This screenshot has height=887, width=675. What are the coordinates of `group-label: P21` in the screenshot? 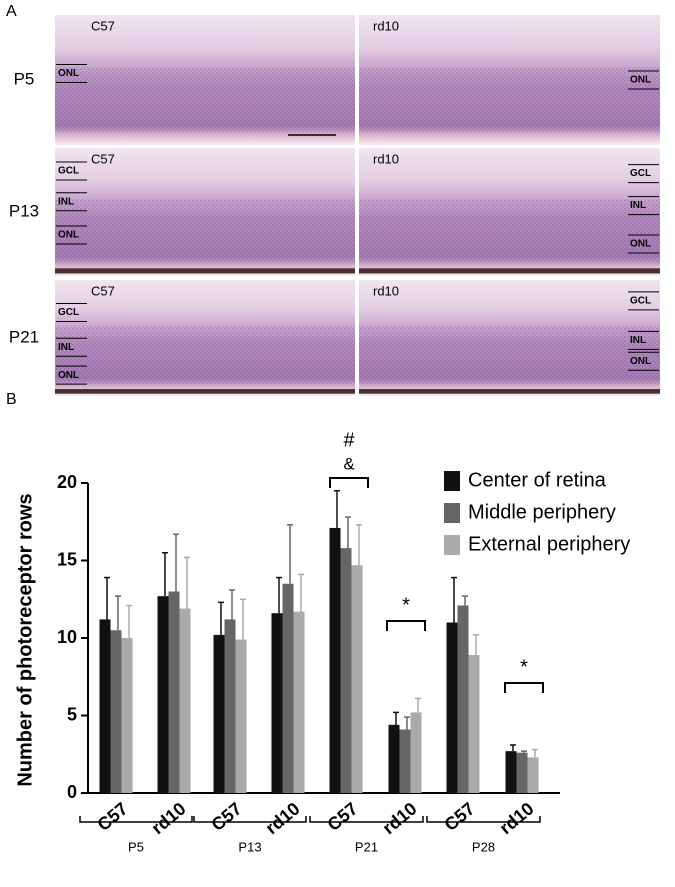 It's located at (366, 846).